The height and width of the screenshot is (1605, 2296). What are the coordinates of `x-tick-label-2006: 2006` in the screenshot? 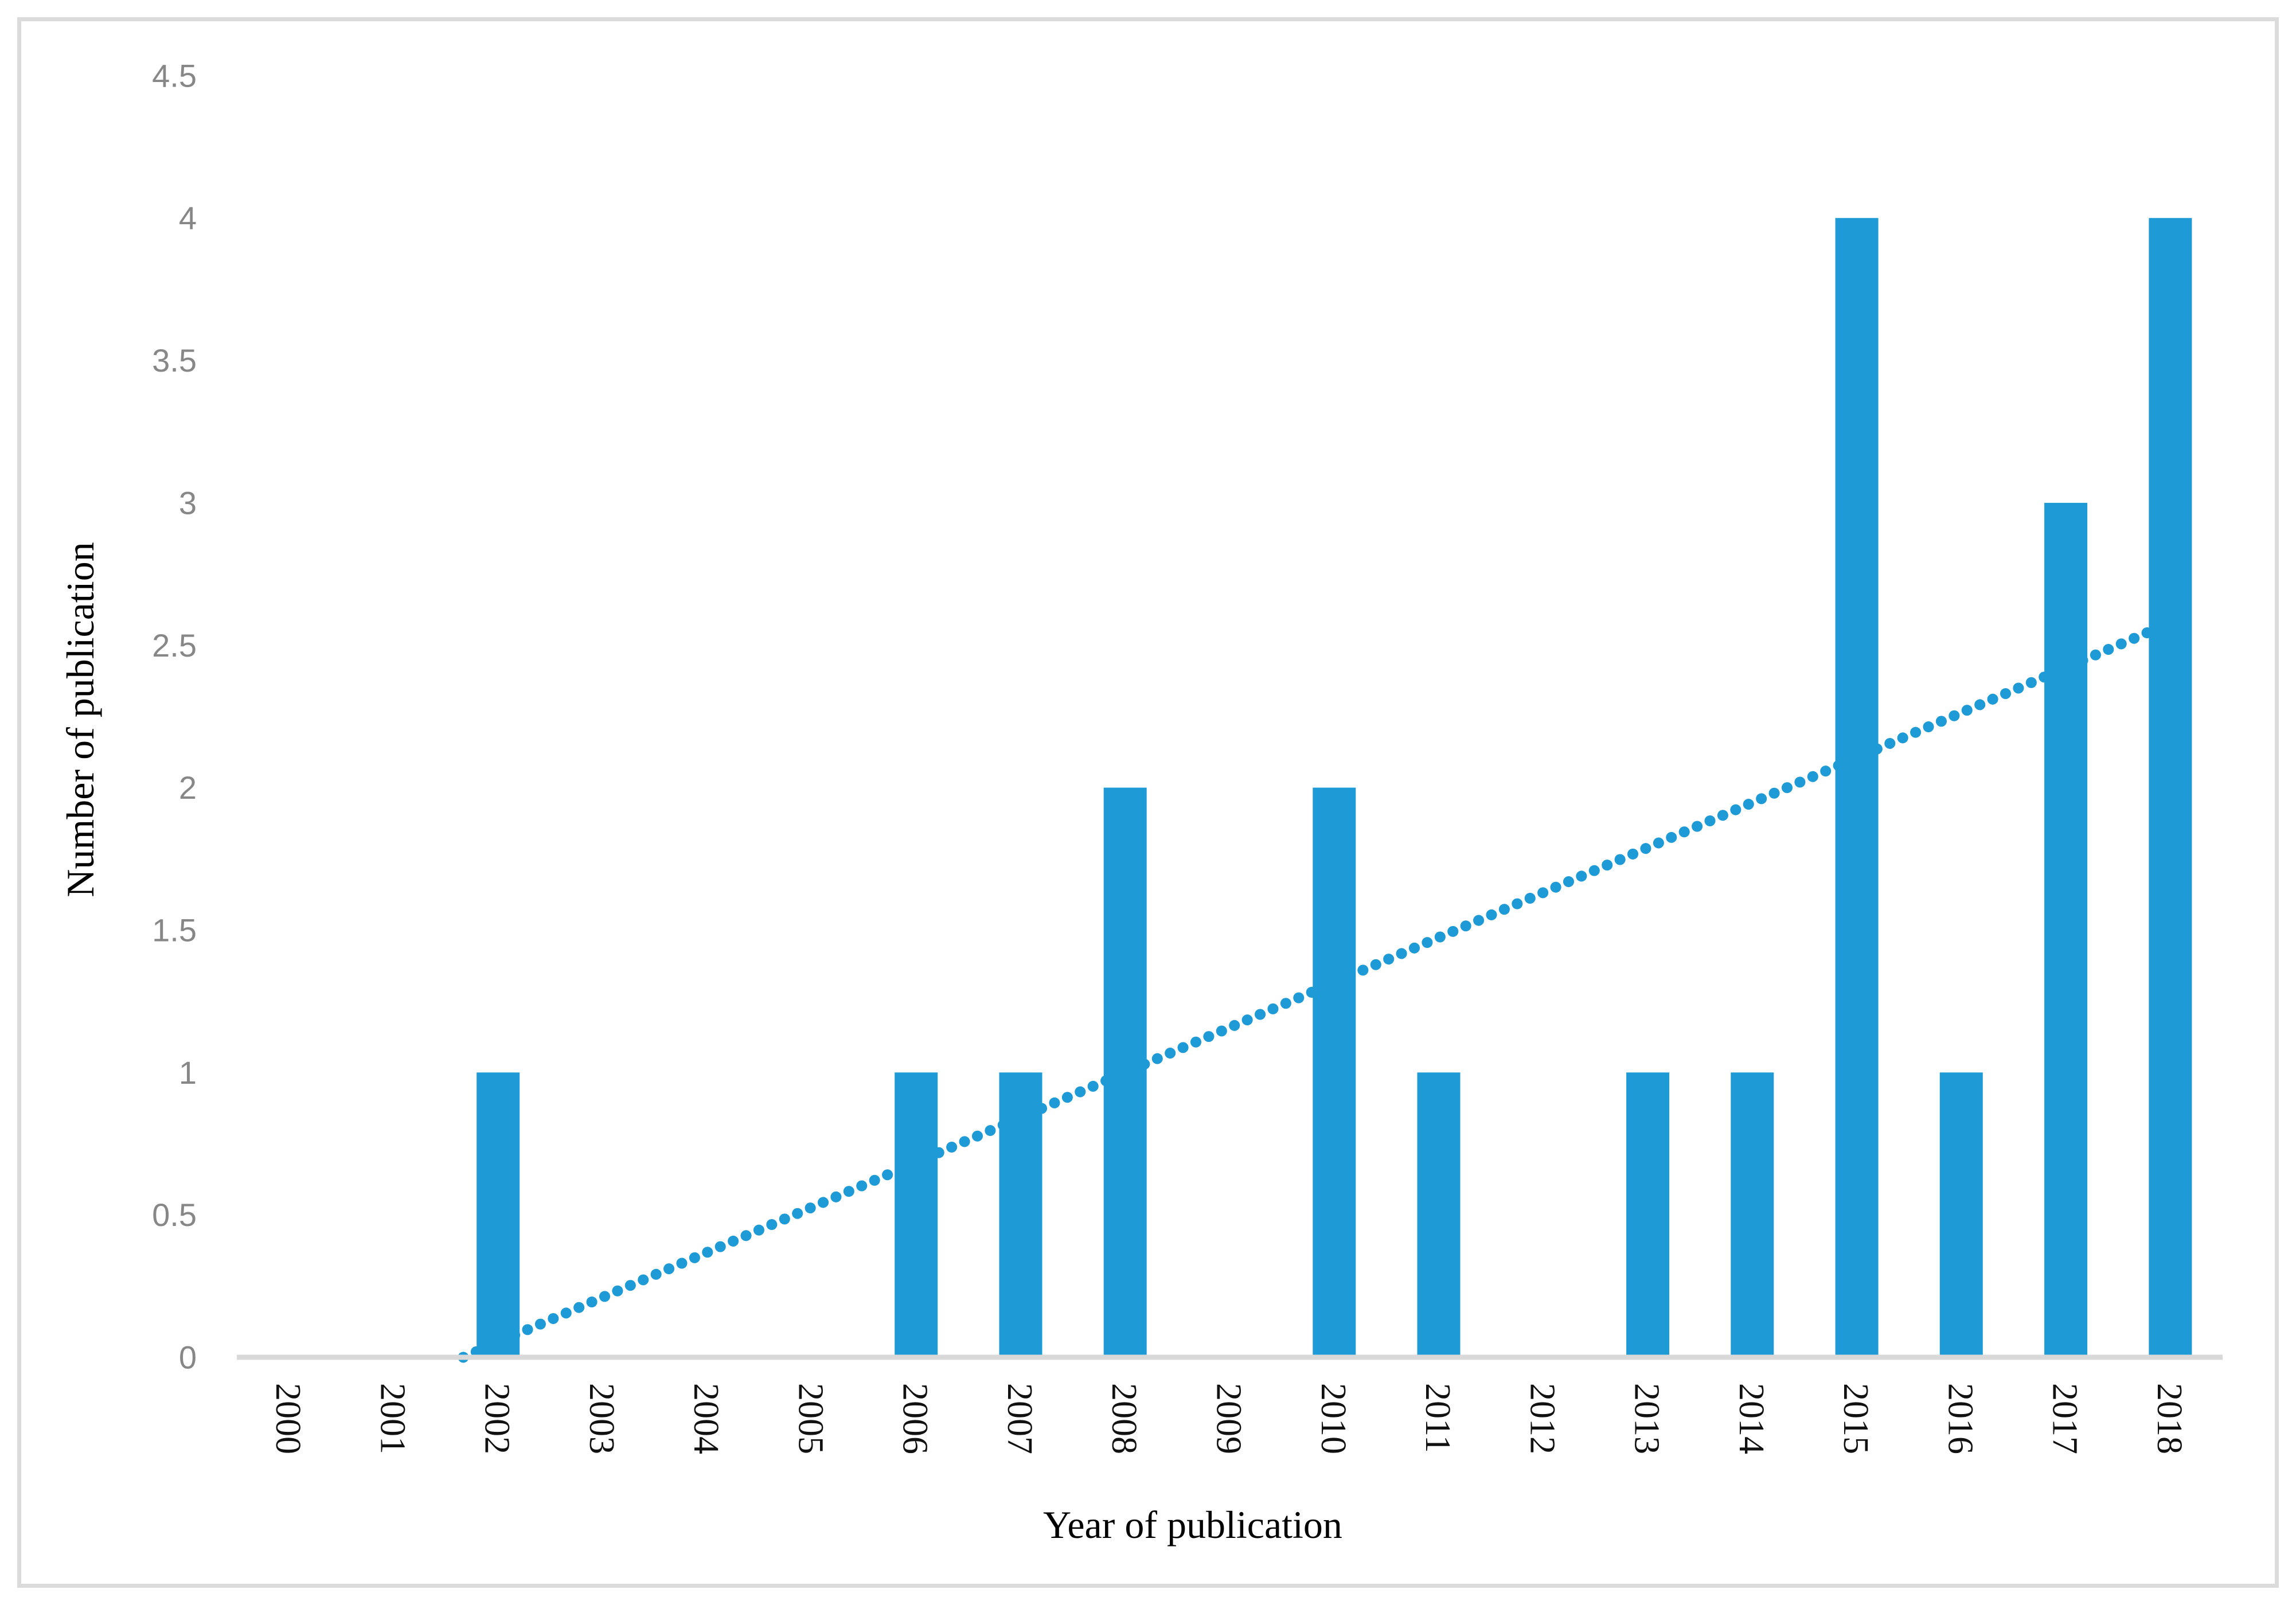 It's located at (915, 1418).